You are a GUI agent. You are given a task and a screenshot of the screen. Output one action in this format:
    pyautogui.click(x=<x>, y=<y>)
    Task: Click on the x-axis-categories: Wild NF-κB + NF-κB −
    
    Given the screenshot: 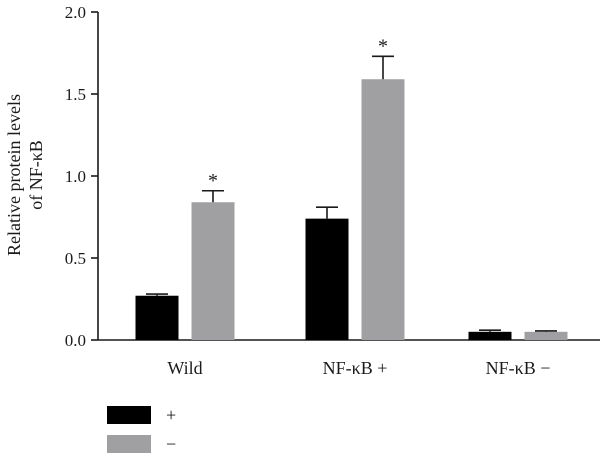 What is the action you would take?
    pyautogui.click(x=358, y=368)
    